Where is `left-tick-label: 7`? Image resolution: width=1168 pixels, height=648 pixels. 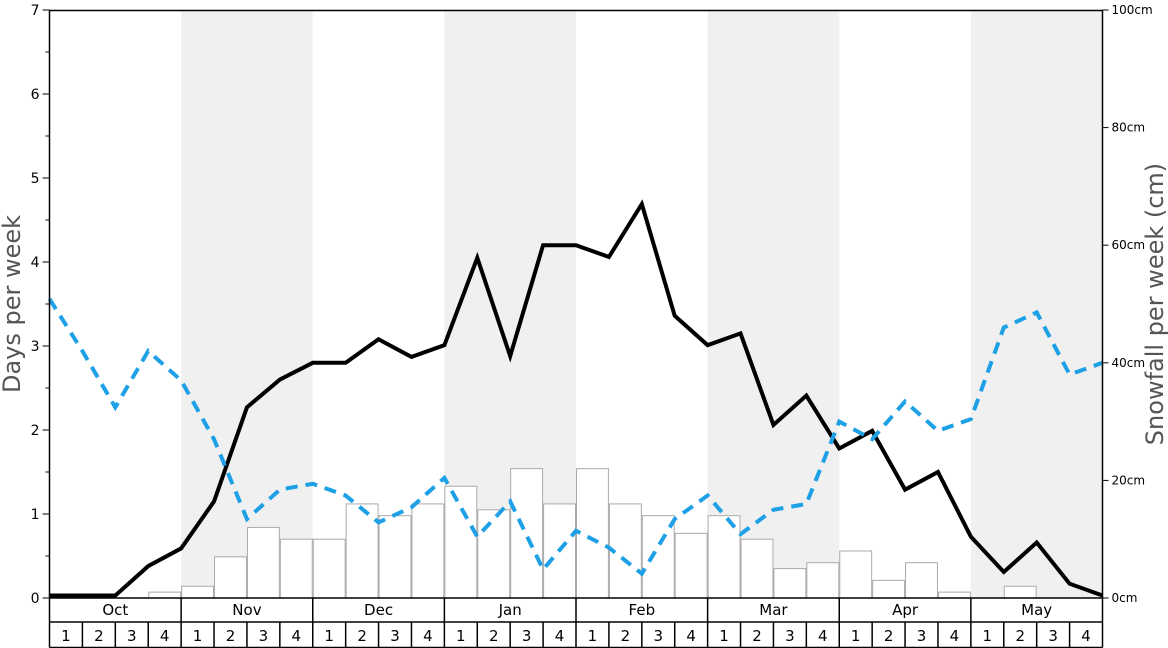 left-tick-label: 7 is located at coordinates (35, 11).